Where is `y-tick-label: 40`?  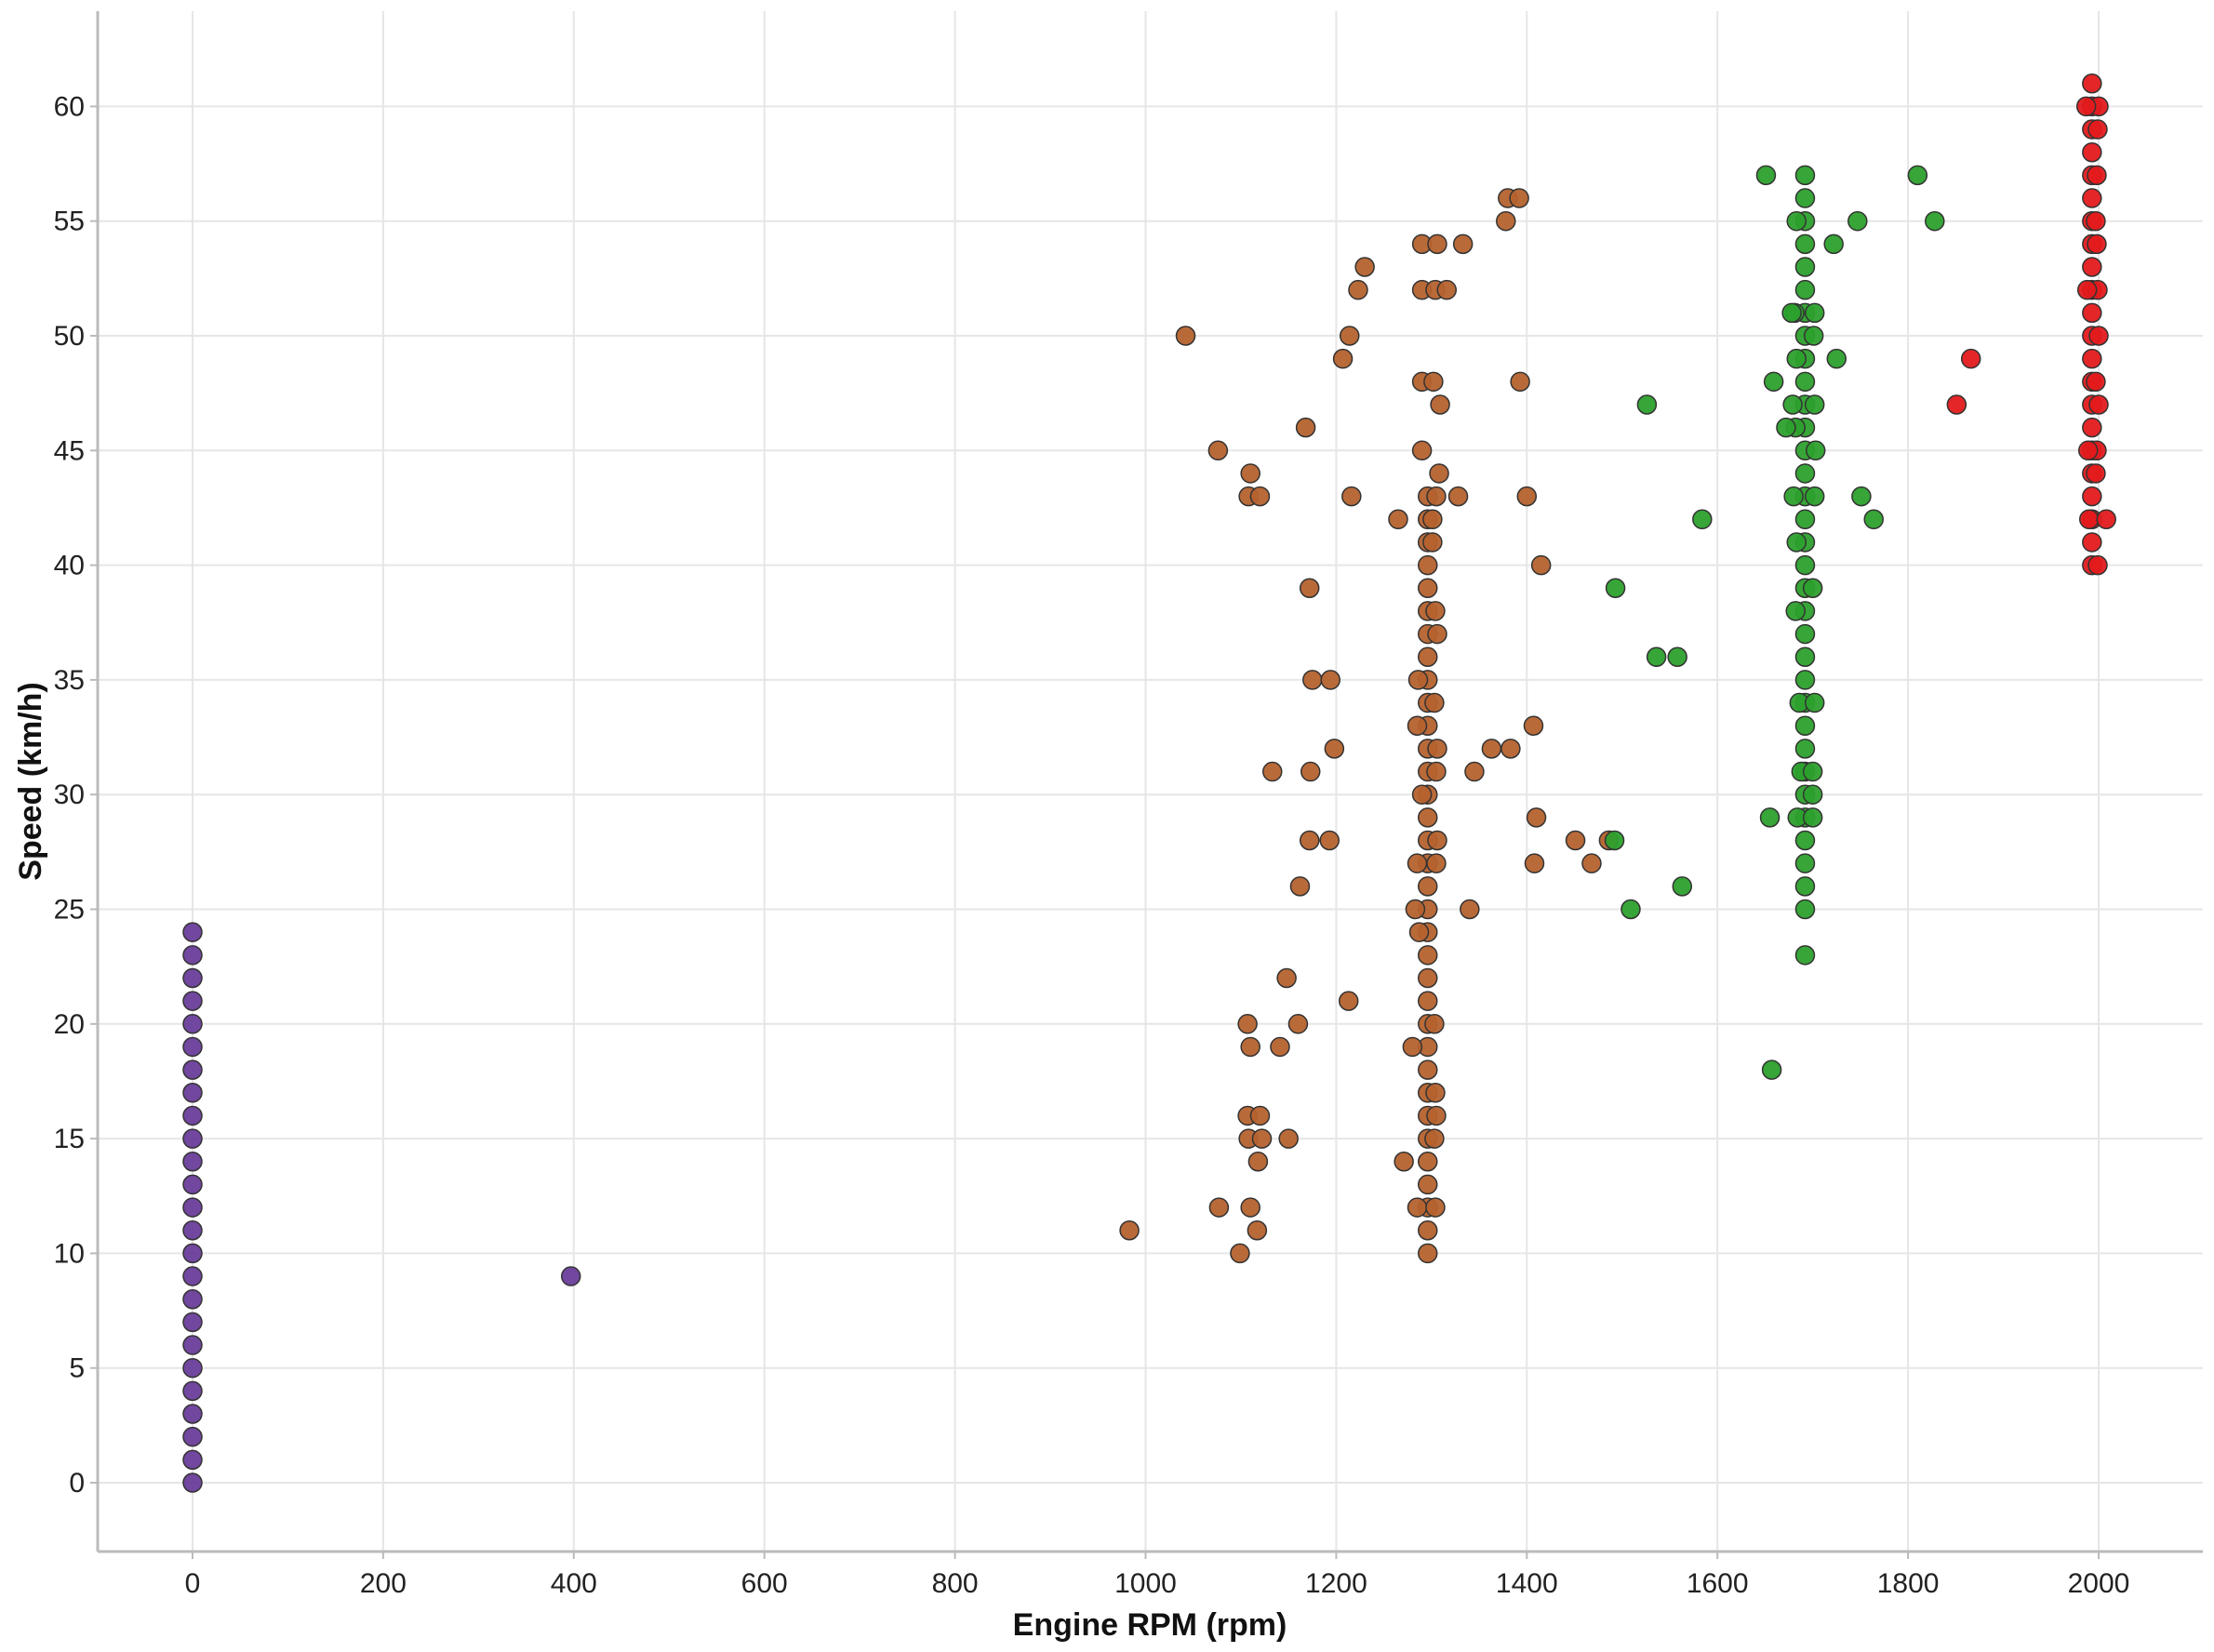
y-tick-label: 40 is located at coordinates (69, 566).